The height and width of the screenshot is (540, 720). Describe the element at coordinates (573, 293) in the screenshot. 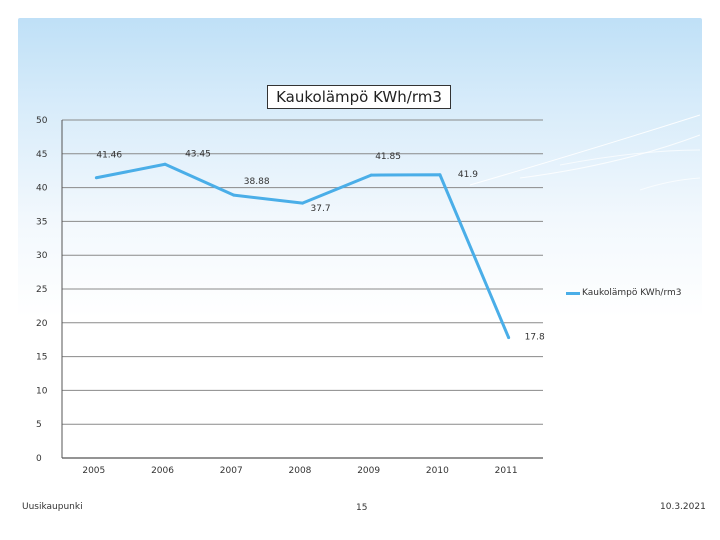

I see `legend-swatch` at that location.